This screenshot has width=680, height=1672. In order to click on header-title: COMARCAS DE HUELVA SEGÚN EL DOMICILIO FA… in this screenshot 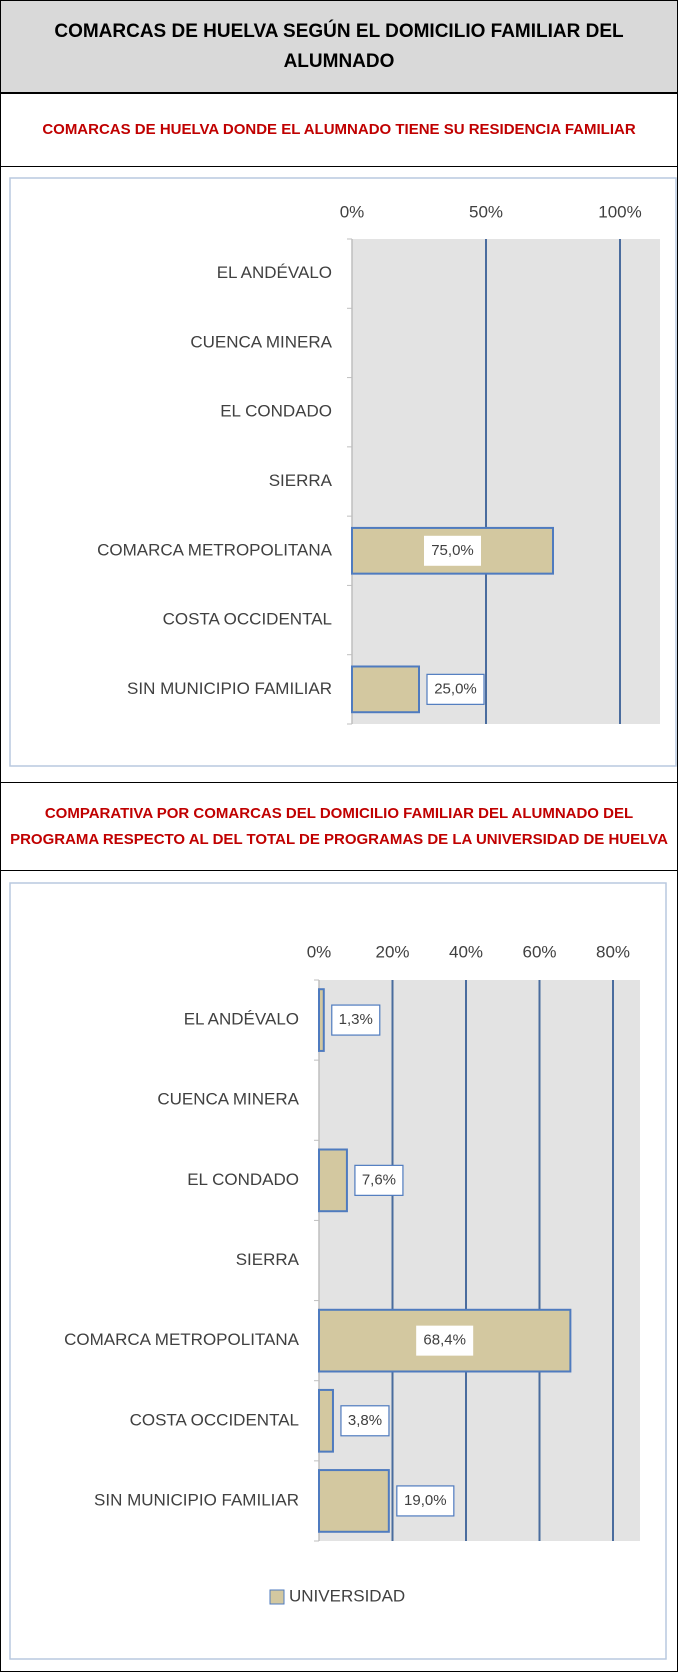, I will do `click(339, 46)`.